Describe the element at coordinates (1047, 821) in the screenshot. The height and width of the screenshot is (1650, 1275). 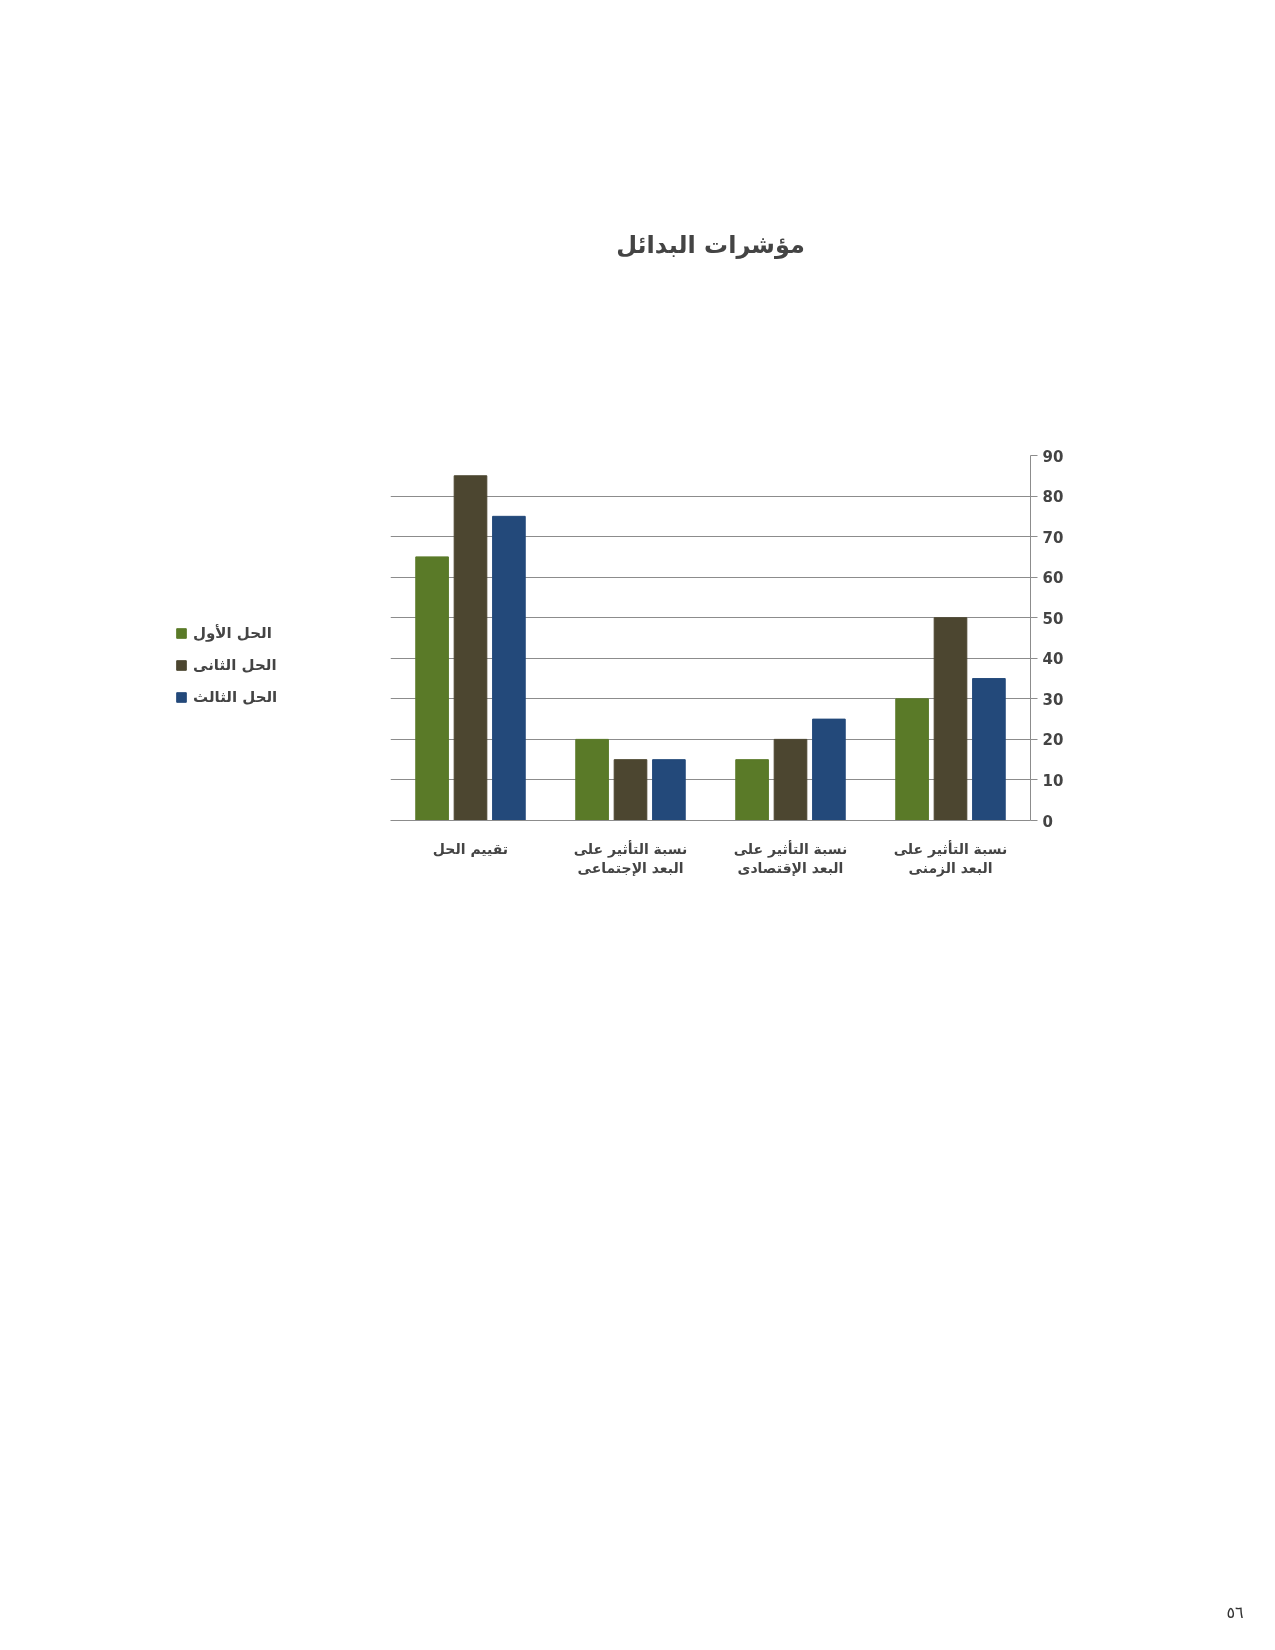
I see `y-tick-label: 0` at that location.